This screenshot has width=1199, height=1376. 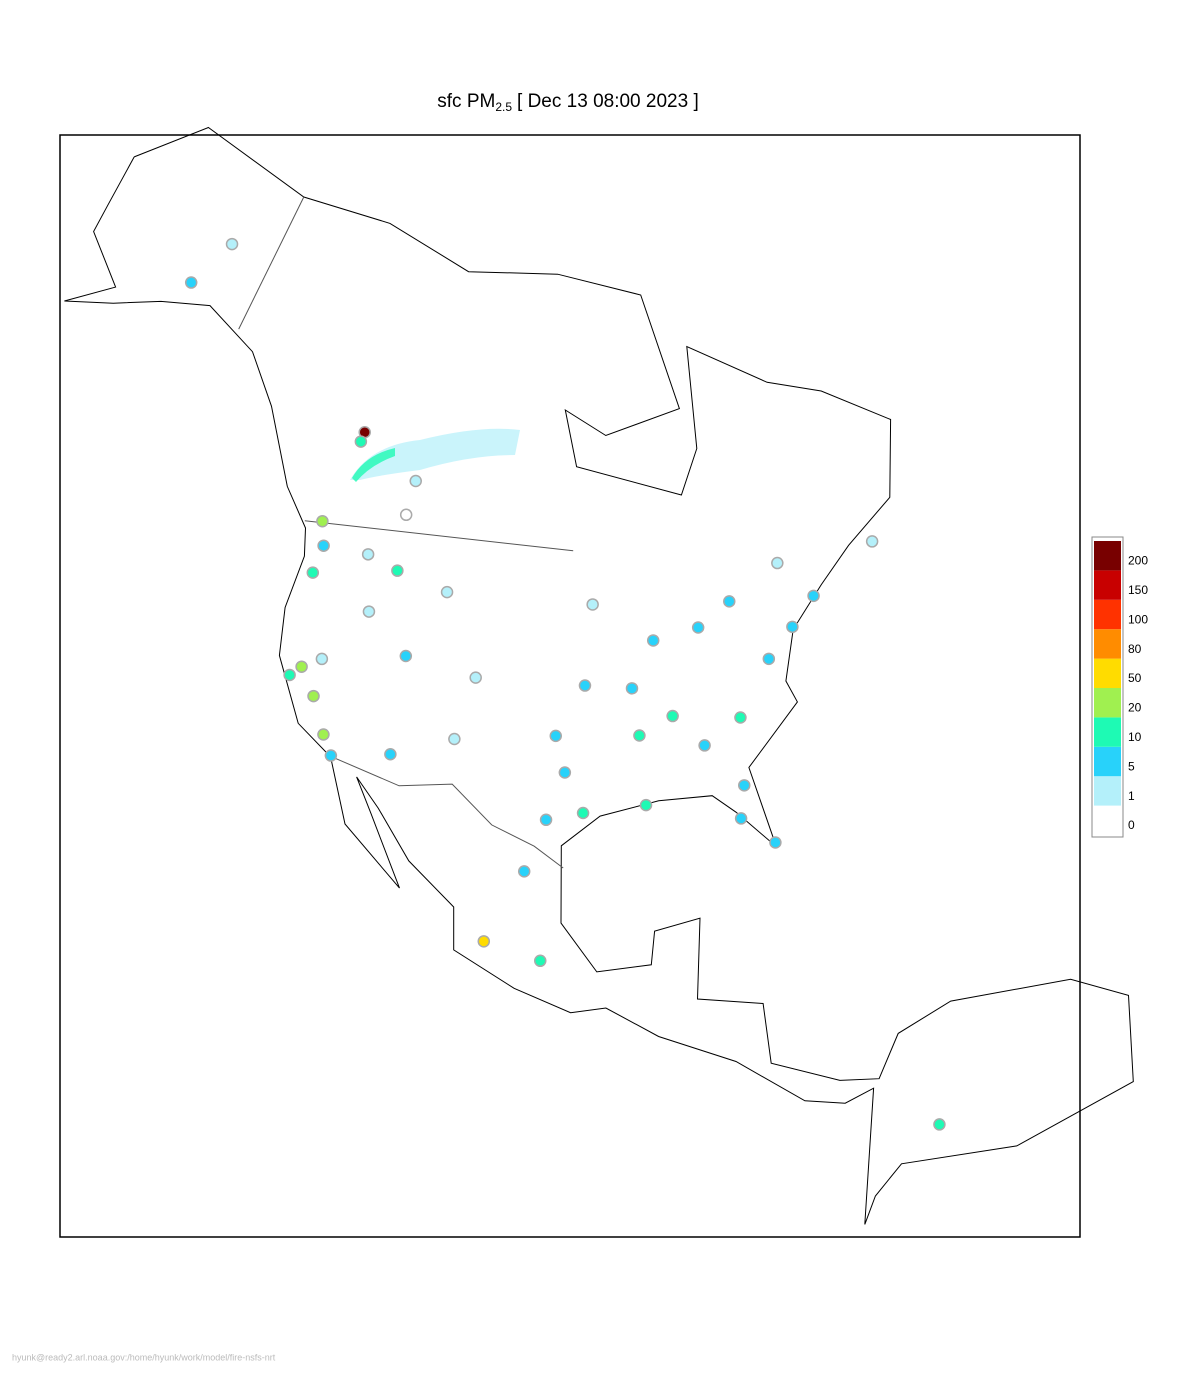 What do you see at coordinates (435, 455) in the screenshot?
I see `smoke-plume` at bounding box center [435, 455].